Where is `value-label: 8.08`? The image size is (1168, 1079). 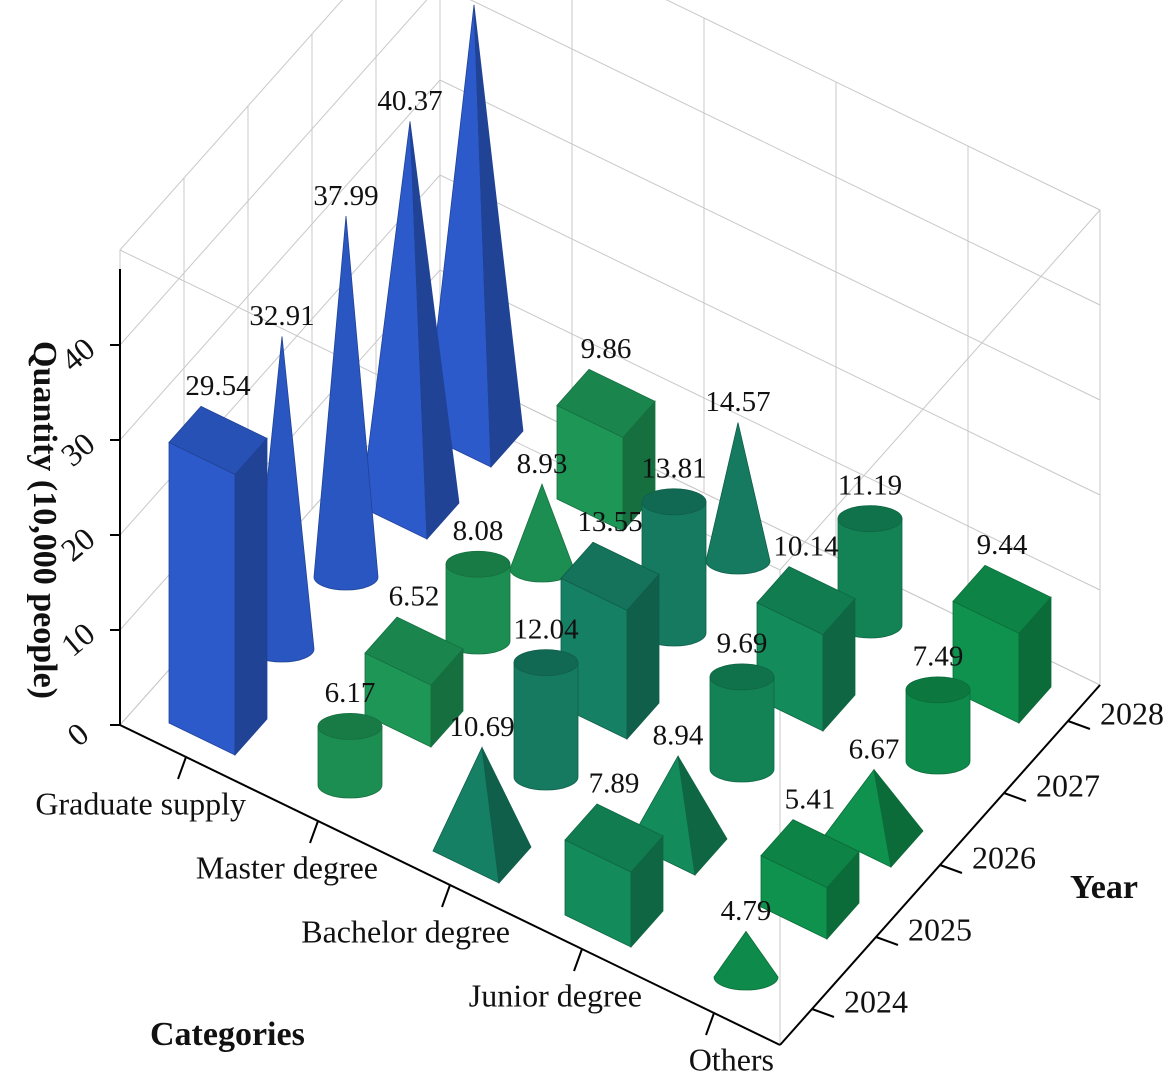 value-label: 8.08 is located at coordinates (478, 531).